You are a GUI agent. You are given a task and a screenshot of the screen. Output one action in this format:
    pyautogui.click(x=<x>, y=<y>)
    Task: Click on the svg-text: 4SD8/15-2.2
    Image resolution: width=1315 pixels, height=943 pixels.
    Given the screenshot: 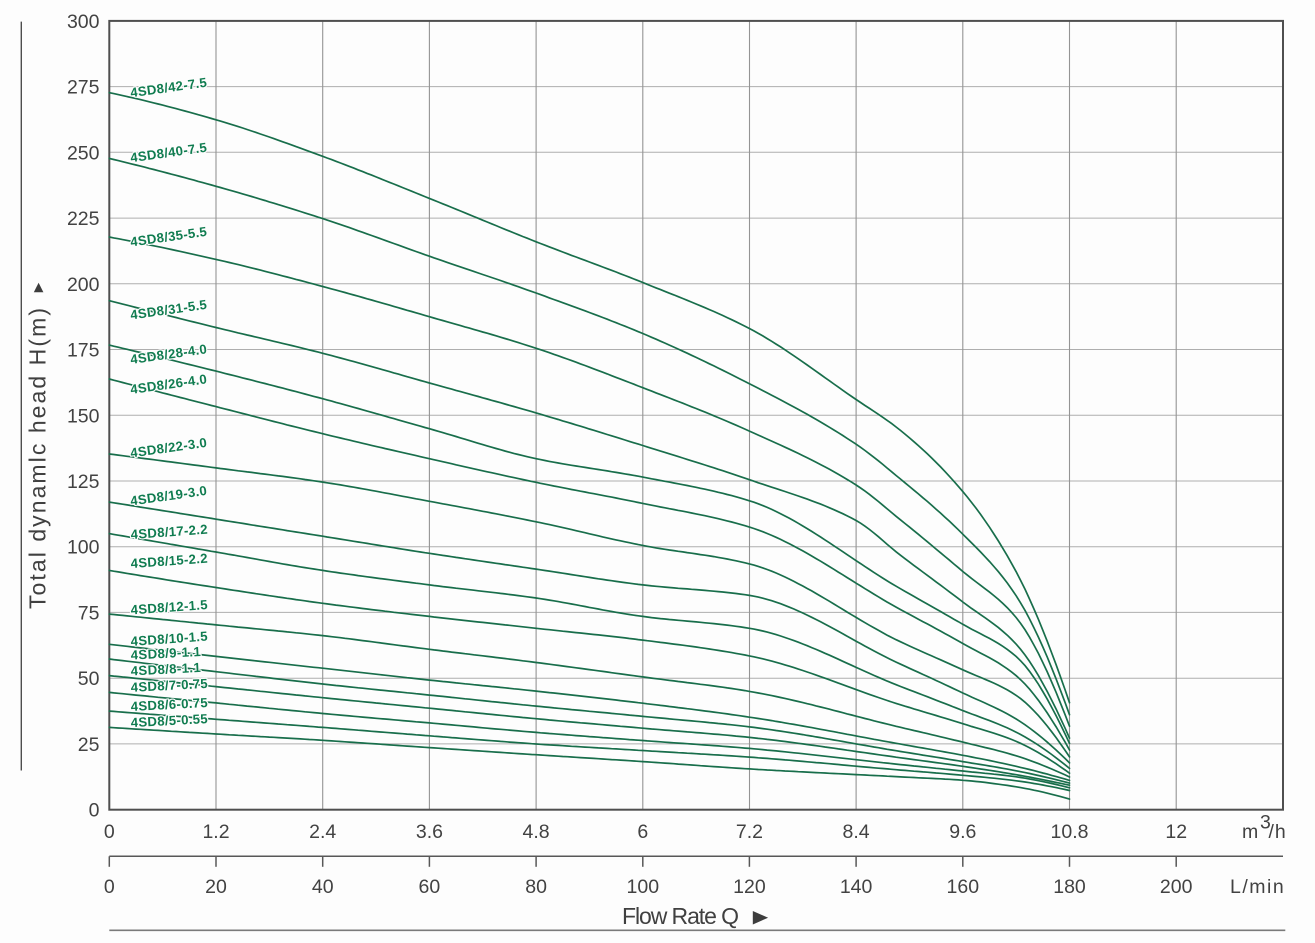 What is the action you would take?
    pyautogui.click(x=169, y=561)
    